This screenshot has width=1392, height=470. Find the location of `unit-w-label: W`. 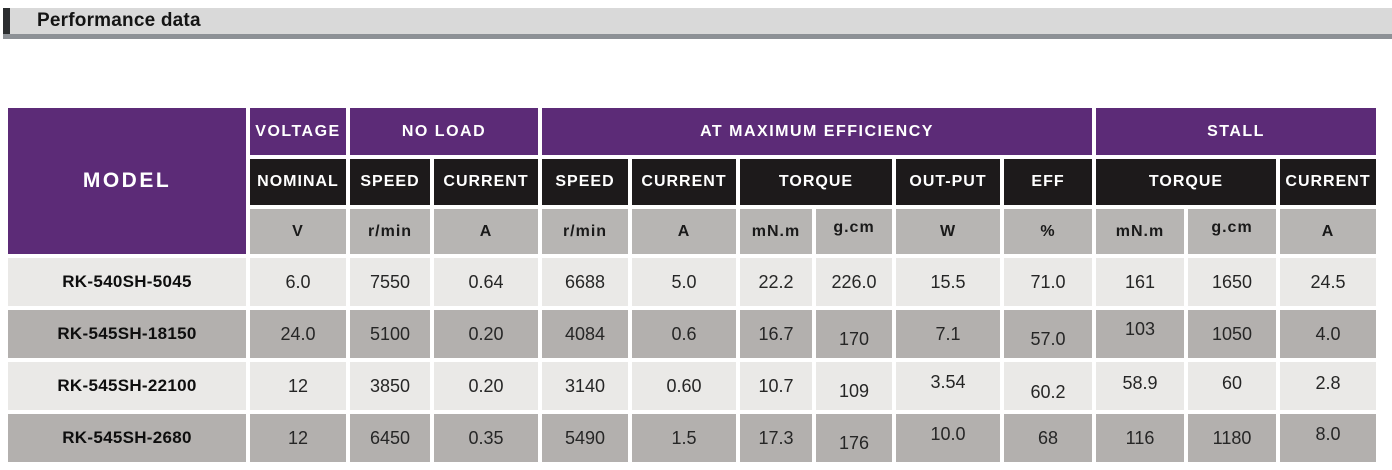

unit-w-label: W is located at coordinates (948, 231).